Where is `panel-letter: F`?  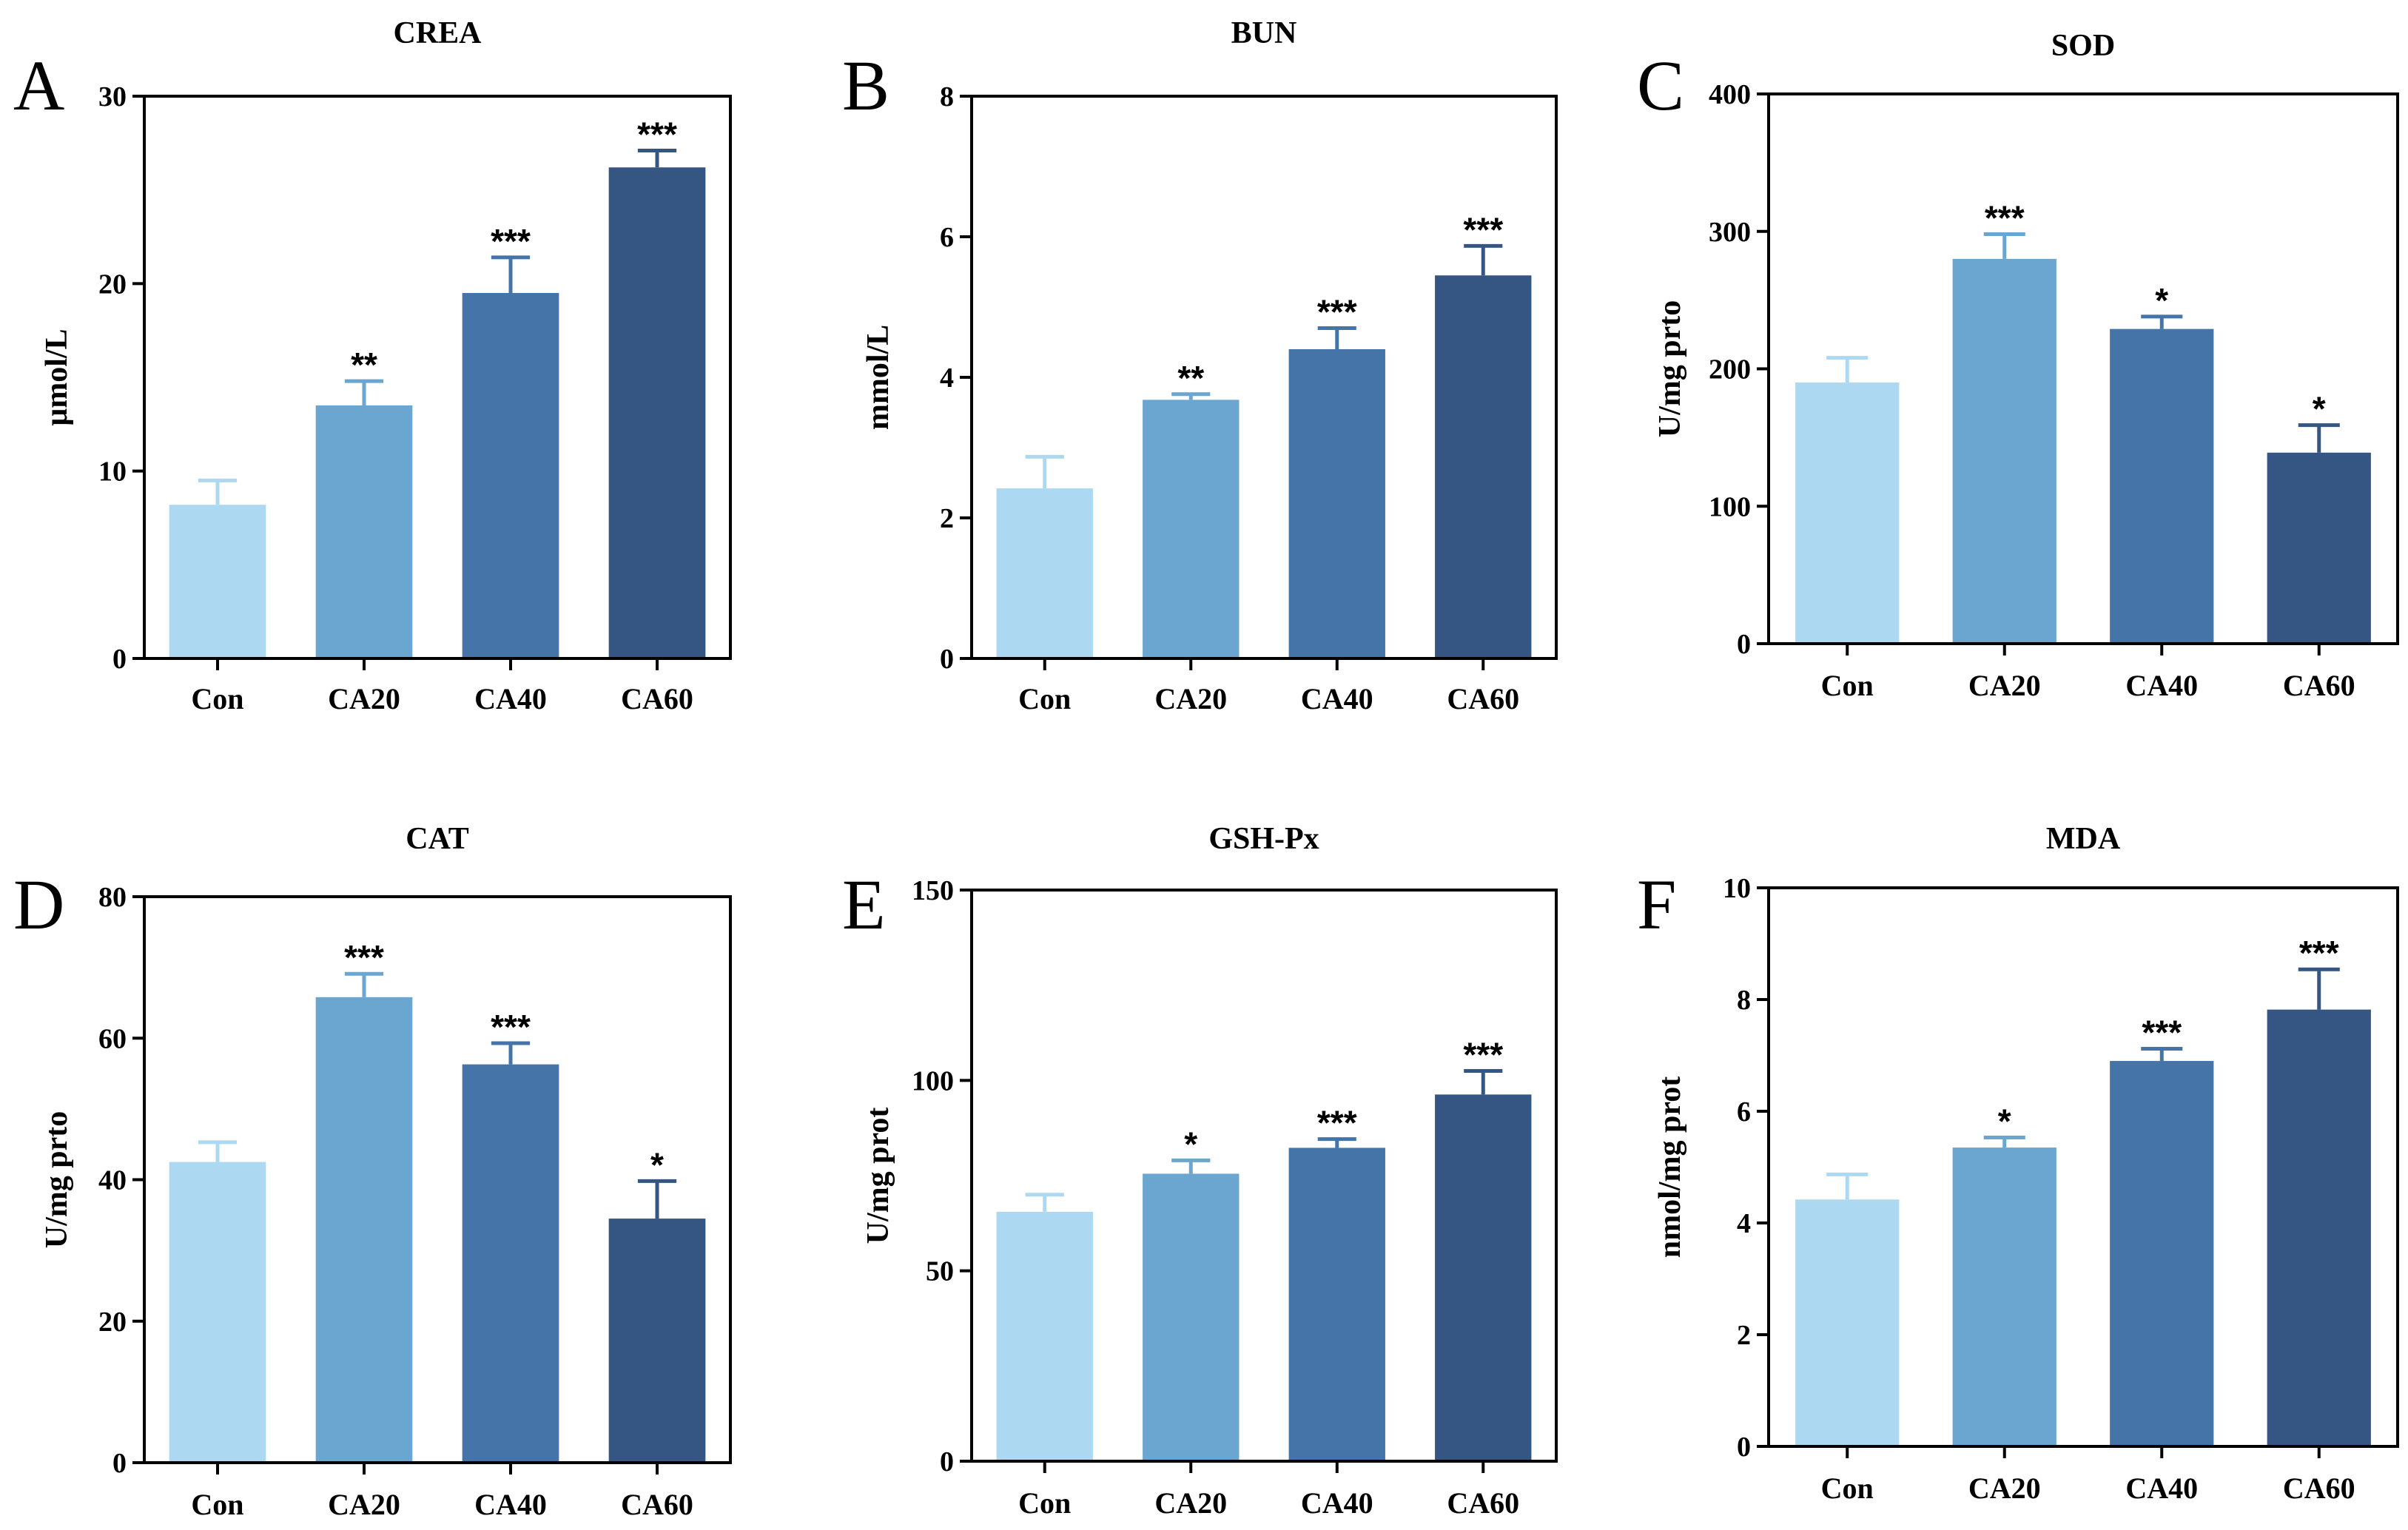
panel-letter: F is located at coordinates (1656, 905).